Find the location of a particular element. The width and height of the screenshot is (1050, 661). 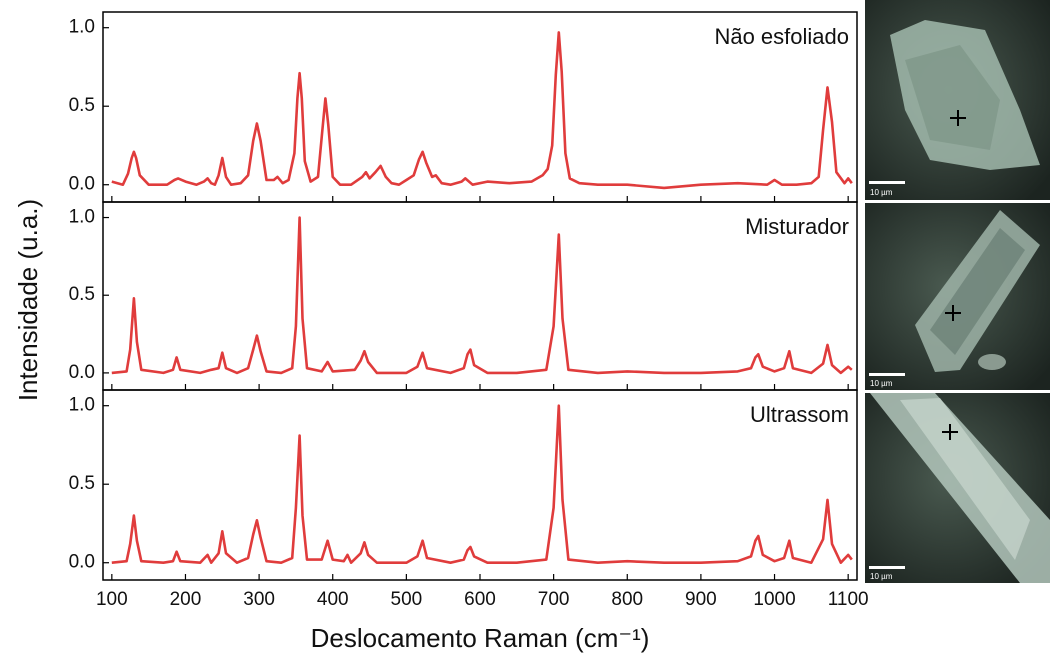

y-axis-label: Intensidade (u.a.) is located at coordinates (28, 300).